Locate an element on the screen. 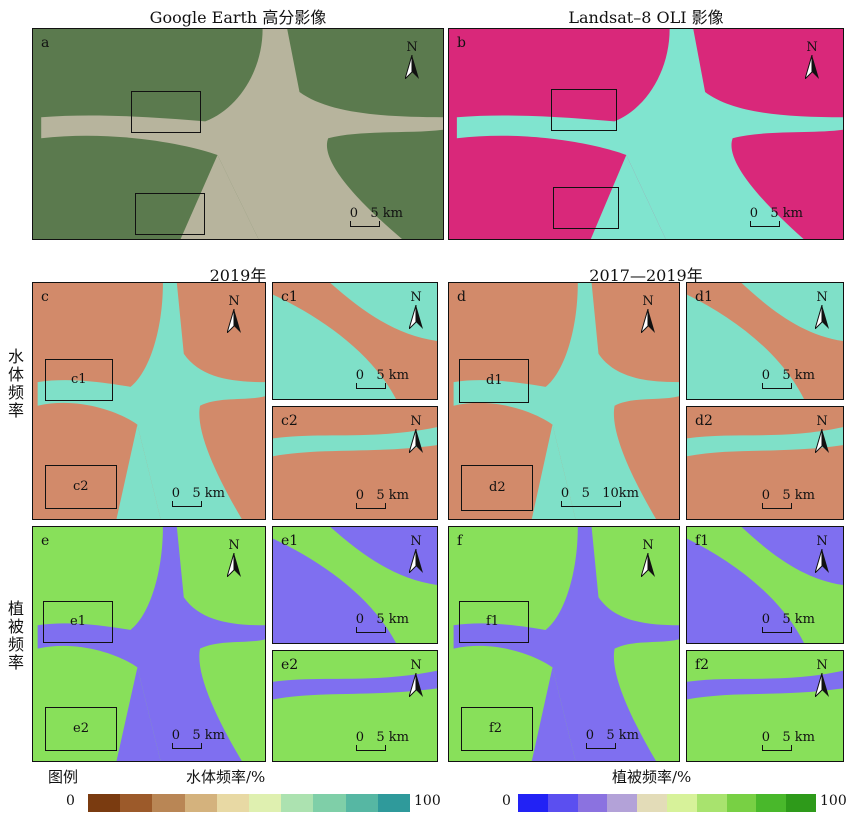 The height and width of the screenshot is (817, 850). title-2017-2019: 2017—2019年 is located at coordinates (646, 275).